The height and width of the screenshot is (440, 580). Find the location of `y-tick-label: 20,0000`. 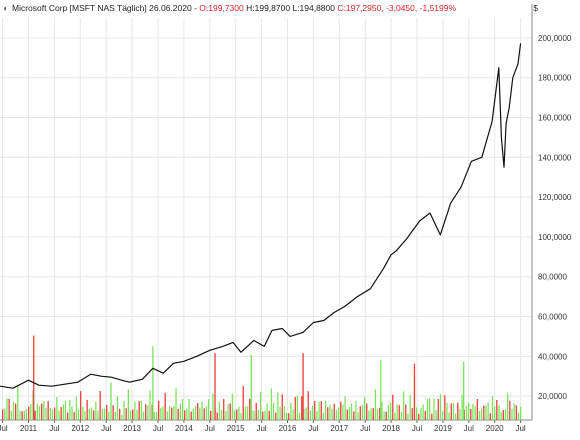

y-tick-label: 20,0000 is located at coordinates (552, 396).